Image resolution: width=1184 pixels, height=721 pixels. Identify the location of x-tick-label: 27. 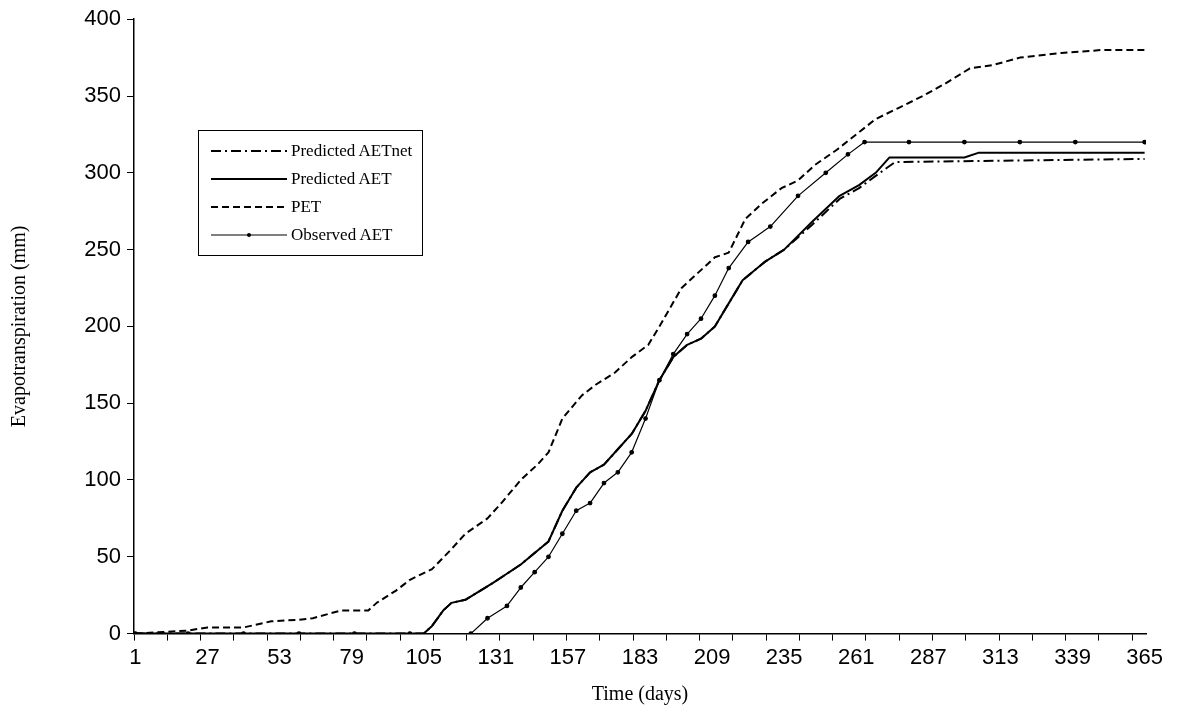
(207, 656).